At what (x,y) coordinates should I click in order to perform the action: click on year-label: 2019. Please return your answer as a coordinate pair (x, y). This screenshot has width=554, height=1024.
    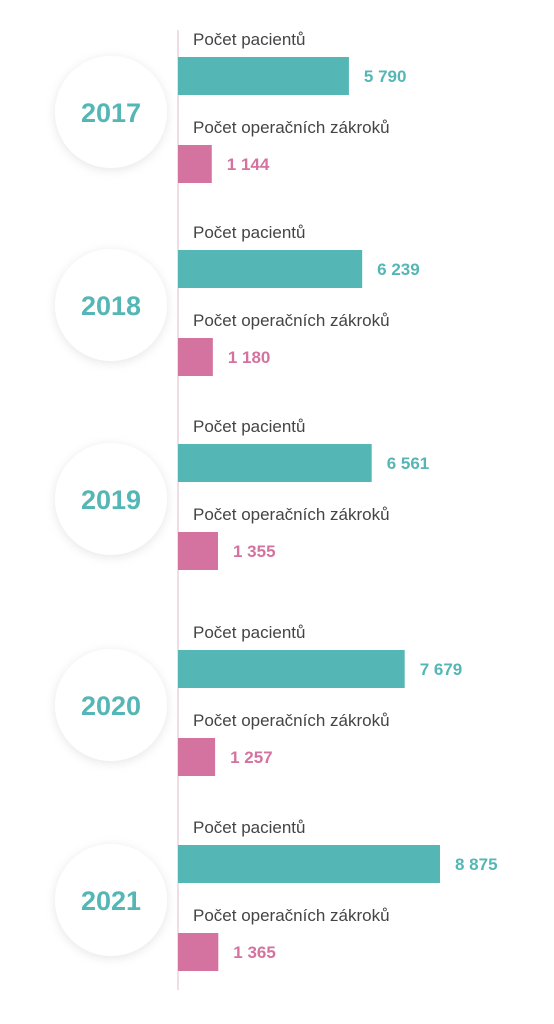
    Looking at the image, I should click on (111, 500).